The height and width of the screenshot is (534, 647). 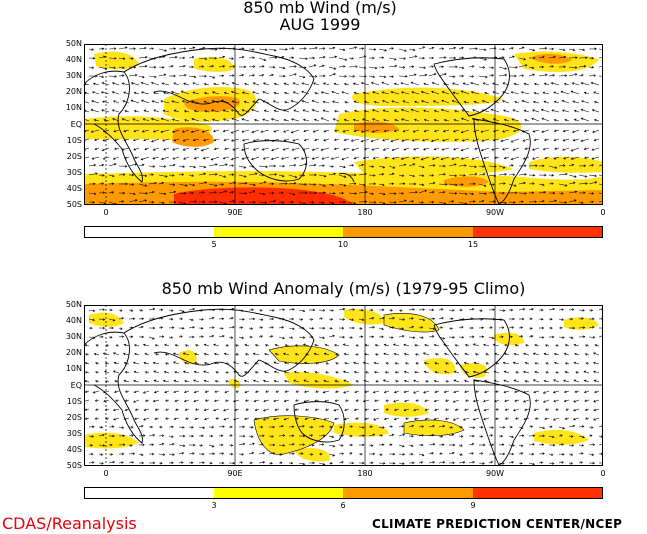 What do you see at coordinates (69, 523) in the screenshot?
I see `footer-source-label: CDAS/Reanalysis` at bounding box center [69, 523].